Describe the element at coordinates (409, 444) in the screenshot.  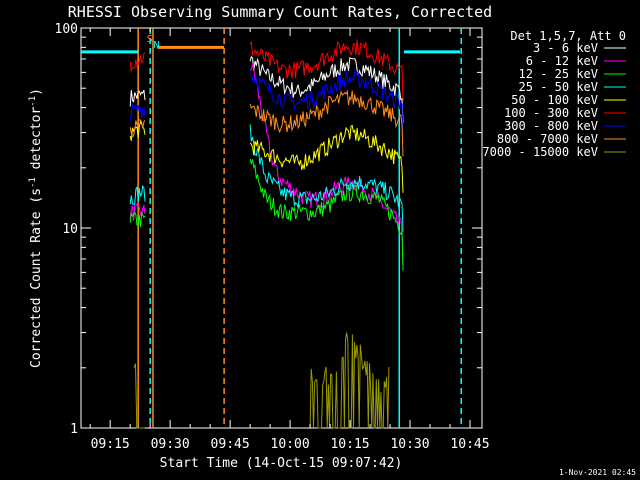
I see `x-tick-label: 10:30` at that location.